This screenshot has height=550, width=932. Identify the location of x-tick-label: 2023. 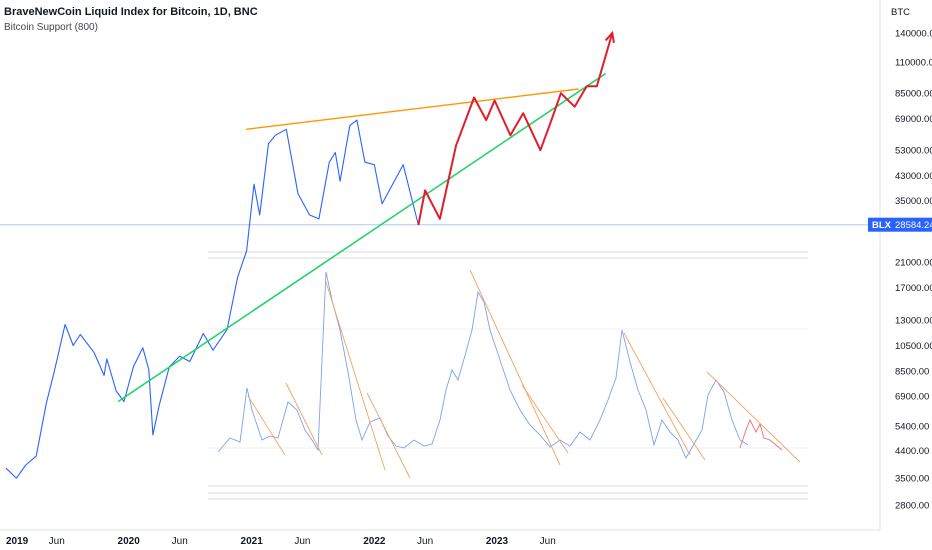
(497, 541).